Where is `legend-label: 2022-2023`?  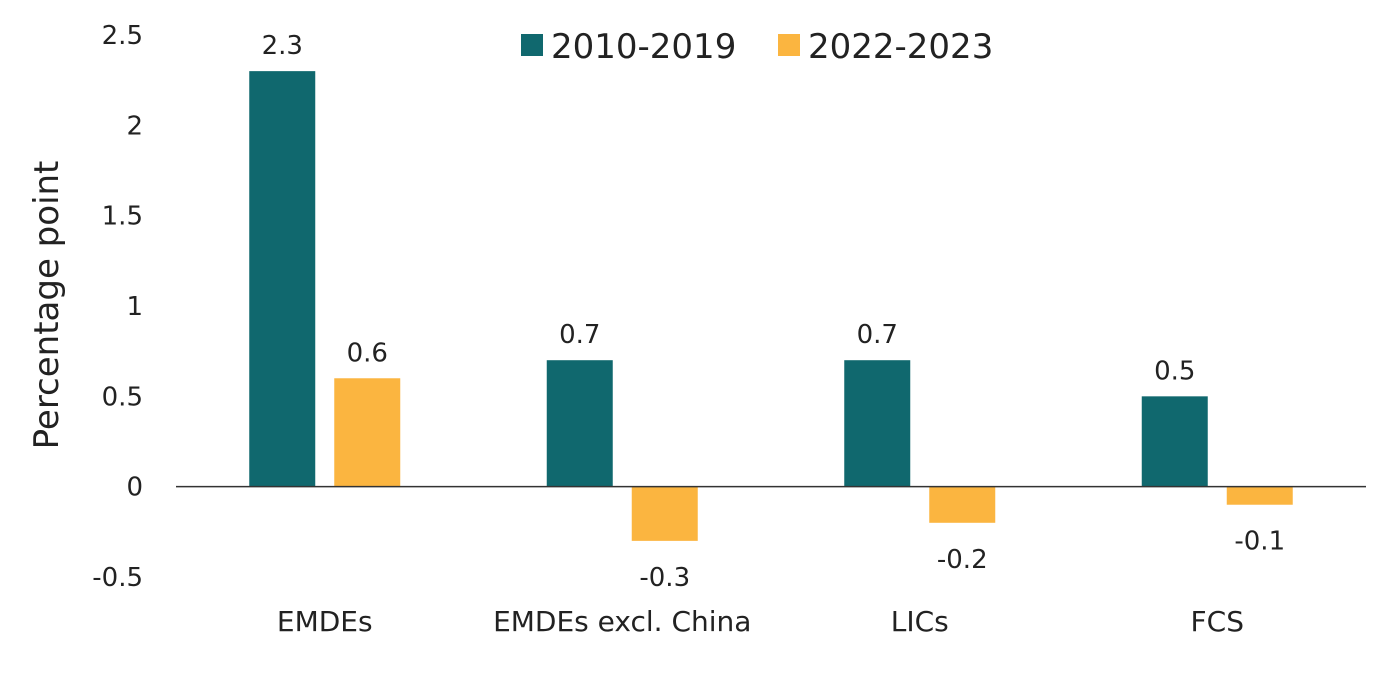 legend-label: 2022-2023 is located at coordinates (900, 47).